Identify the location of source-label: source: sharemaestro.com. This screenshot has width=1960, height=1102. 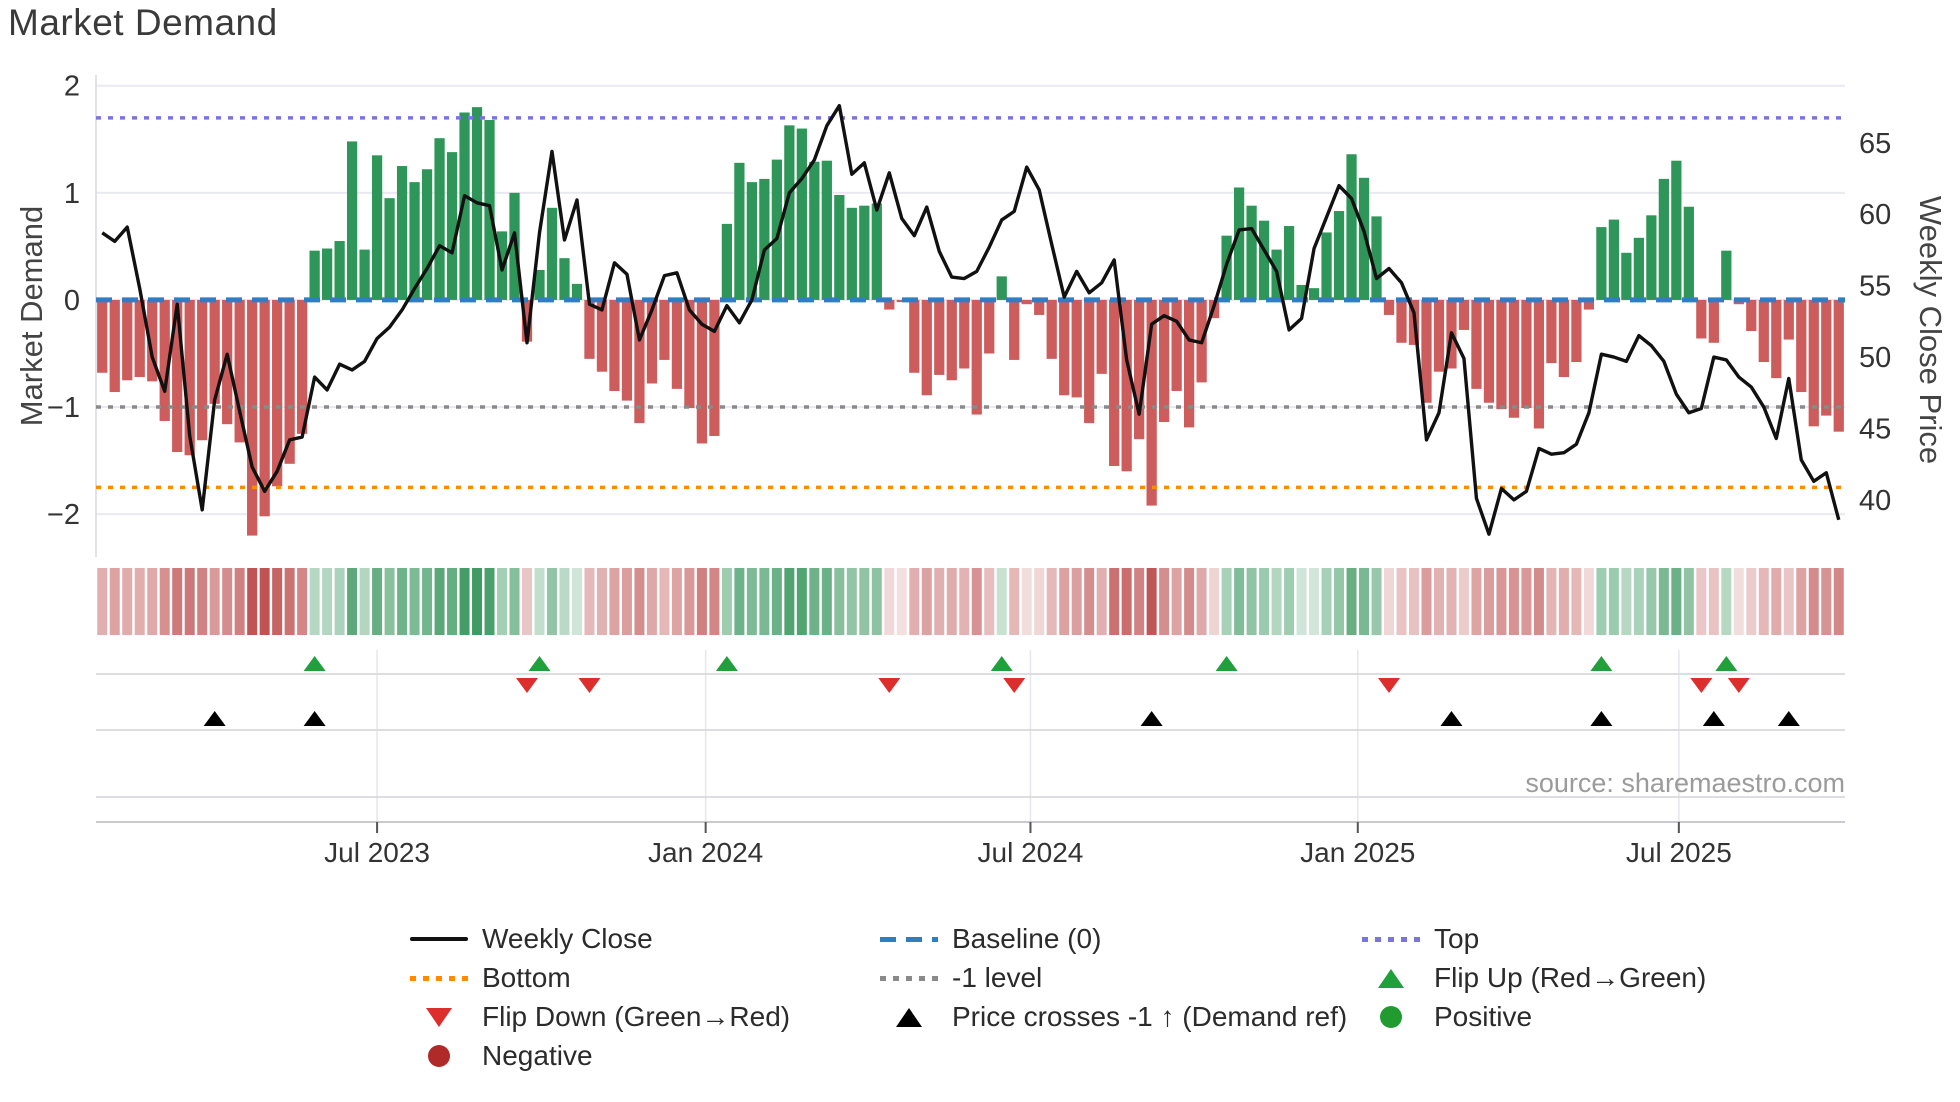
(1685, 783).